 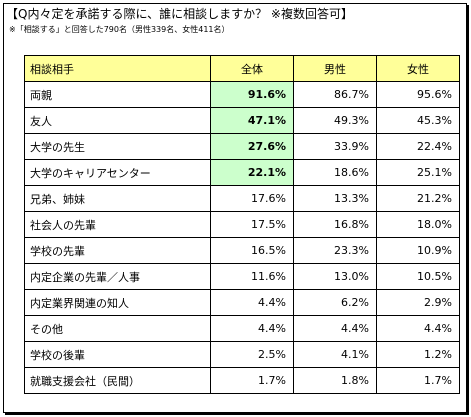 I want to click on cell-female: 95.6%, so click(x=418, y=94).